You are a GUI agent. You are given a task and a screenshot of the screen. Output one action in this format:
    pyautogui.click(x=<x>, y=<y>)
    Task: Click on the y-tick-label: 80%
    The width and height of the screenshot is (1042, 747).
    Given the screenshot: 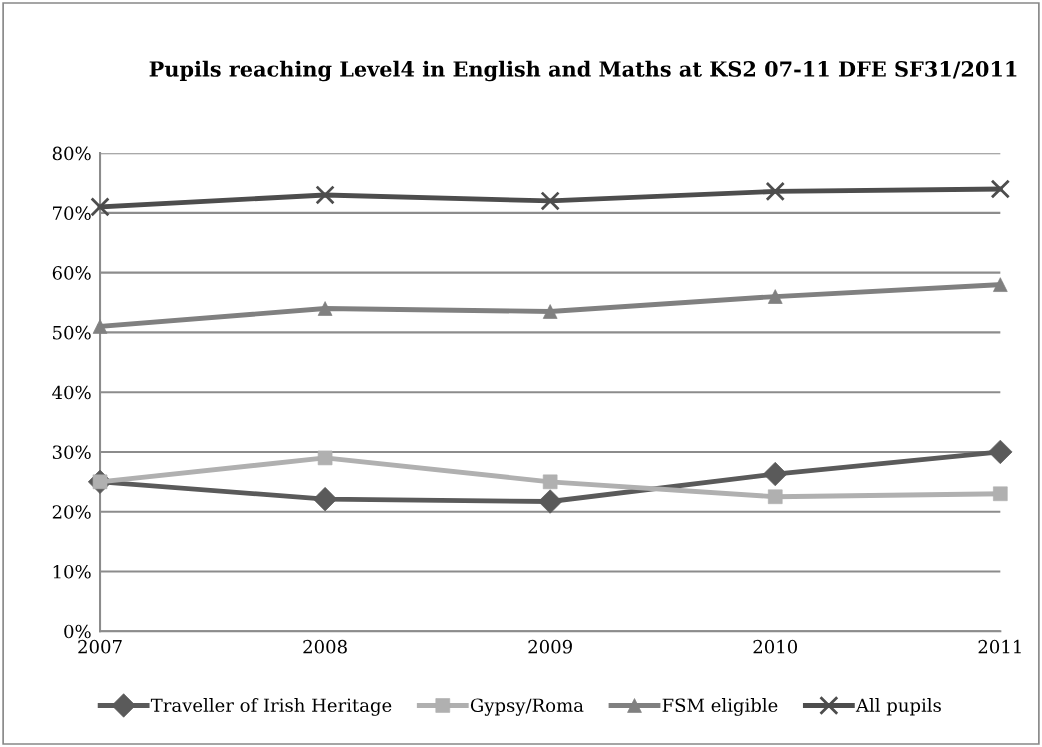 What is the action you would take?
    pyautogui.click(x=71, y=153)
    